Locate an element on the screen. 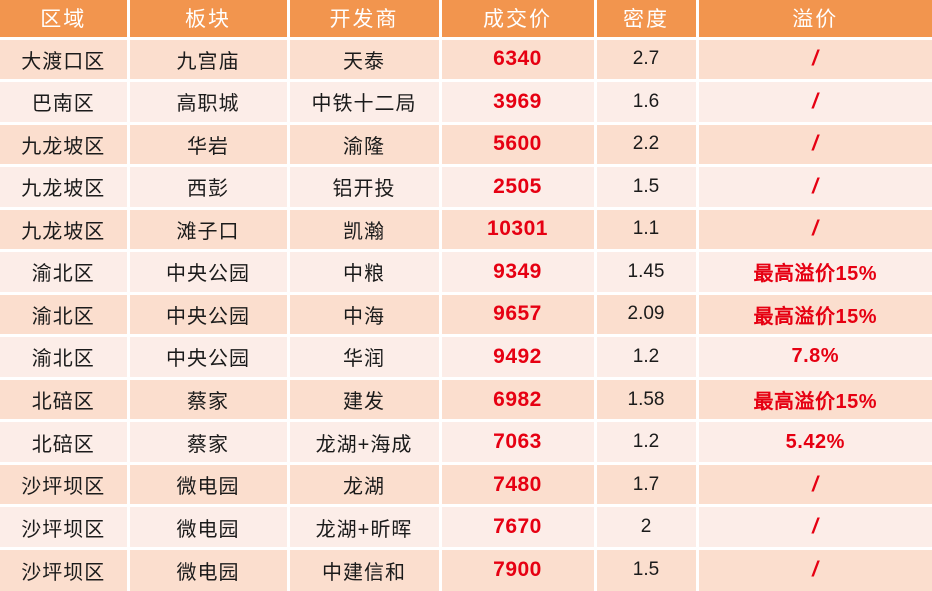 The width and height of the screenshot is (932, 591). table-row: 渝北区 中央公园 华润 9492 1.2 7.8% is located at coordinates (466, 357).